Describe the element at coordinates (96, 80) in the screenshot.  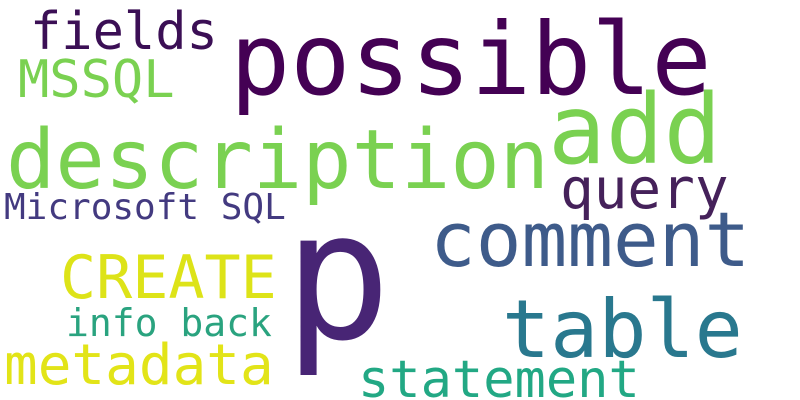
I see `word-mssql: MSSQL` at that location.